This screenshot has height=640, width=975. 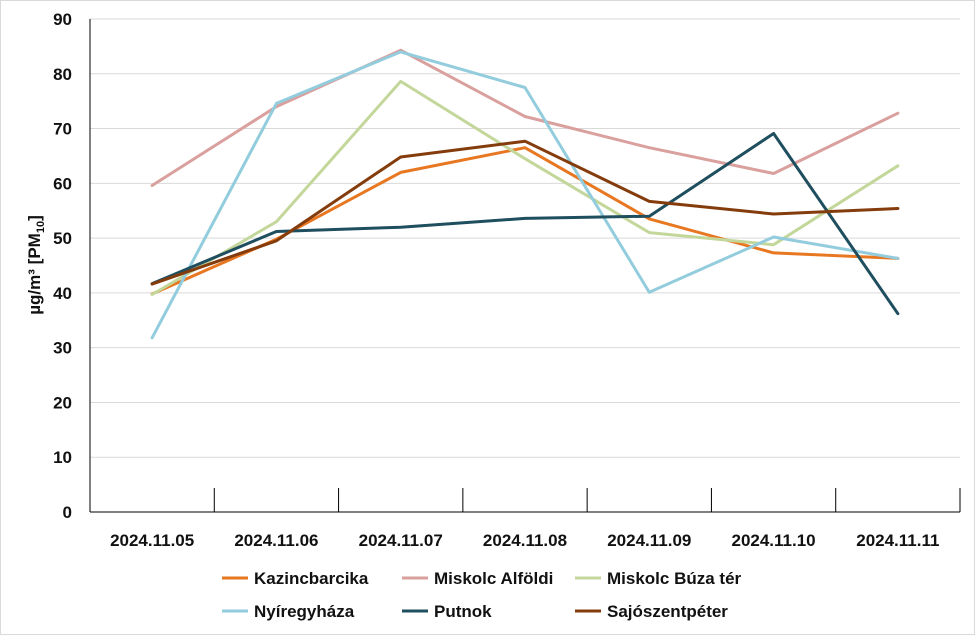 I want to click on legend-item: Sajószentpéter, so click(x=651, y=611).